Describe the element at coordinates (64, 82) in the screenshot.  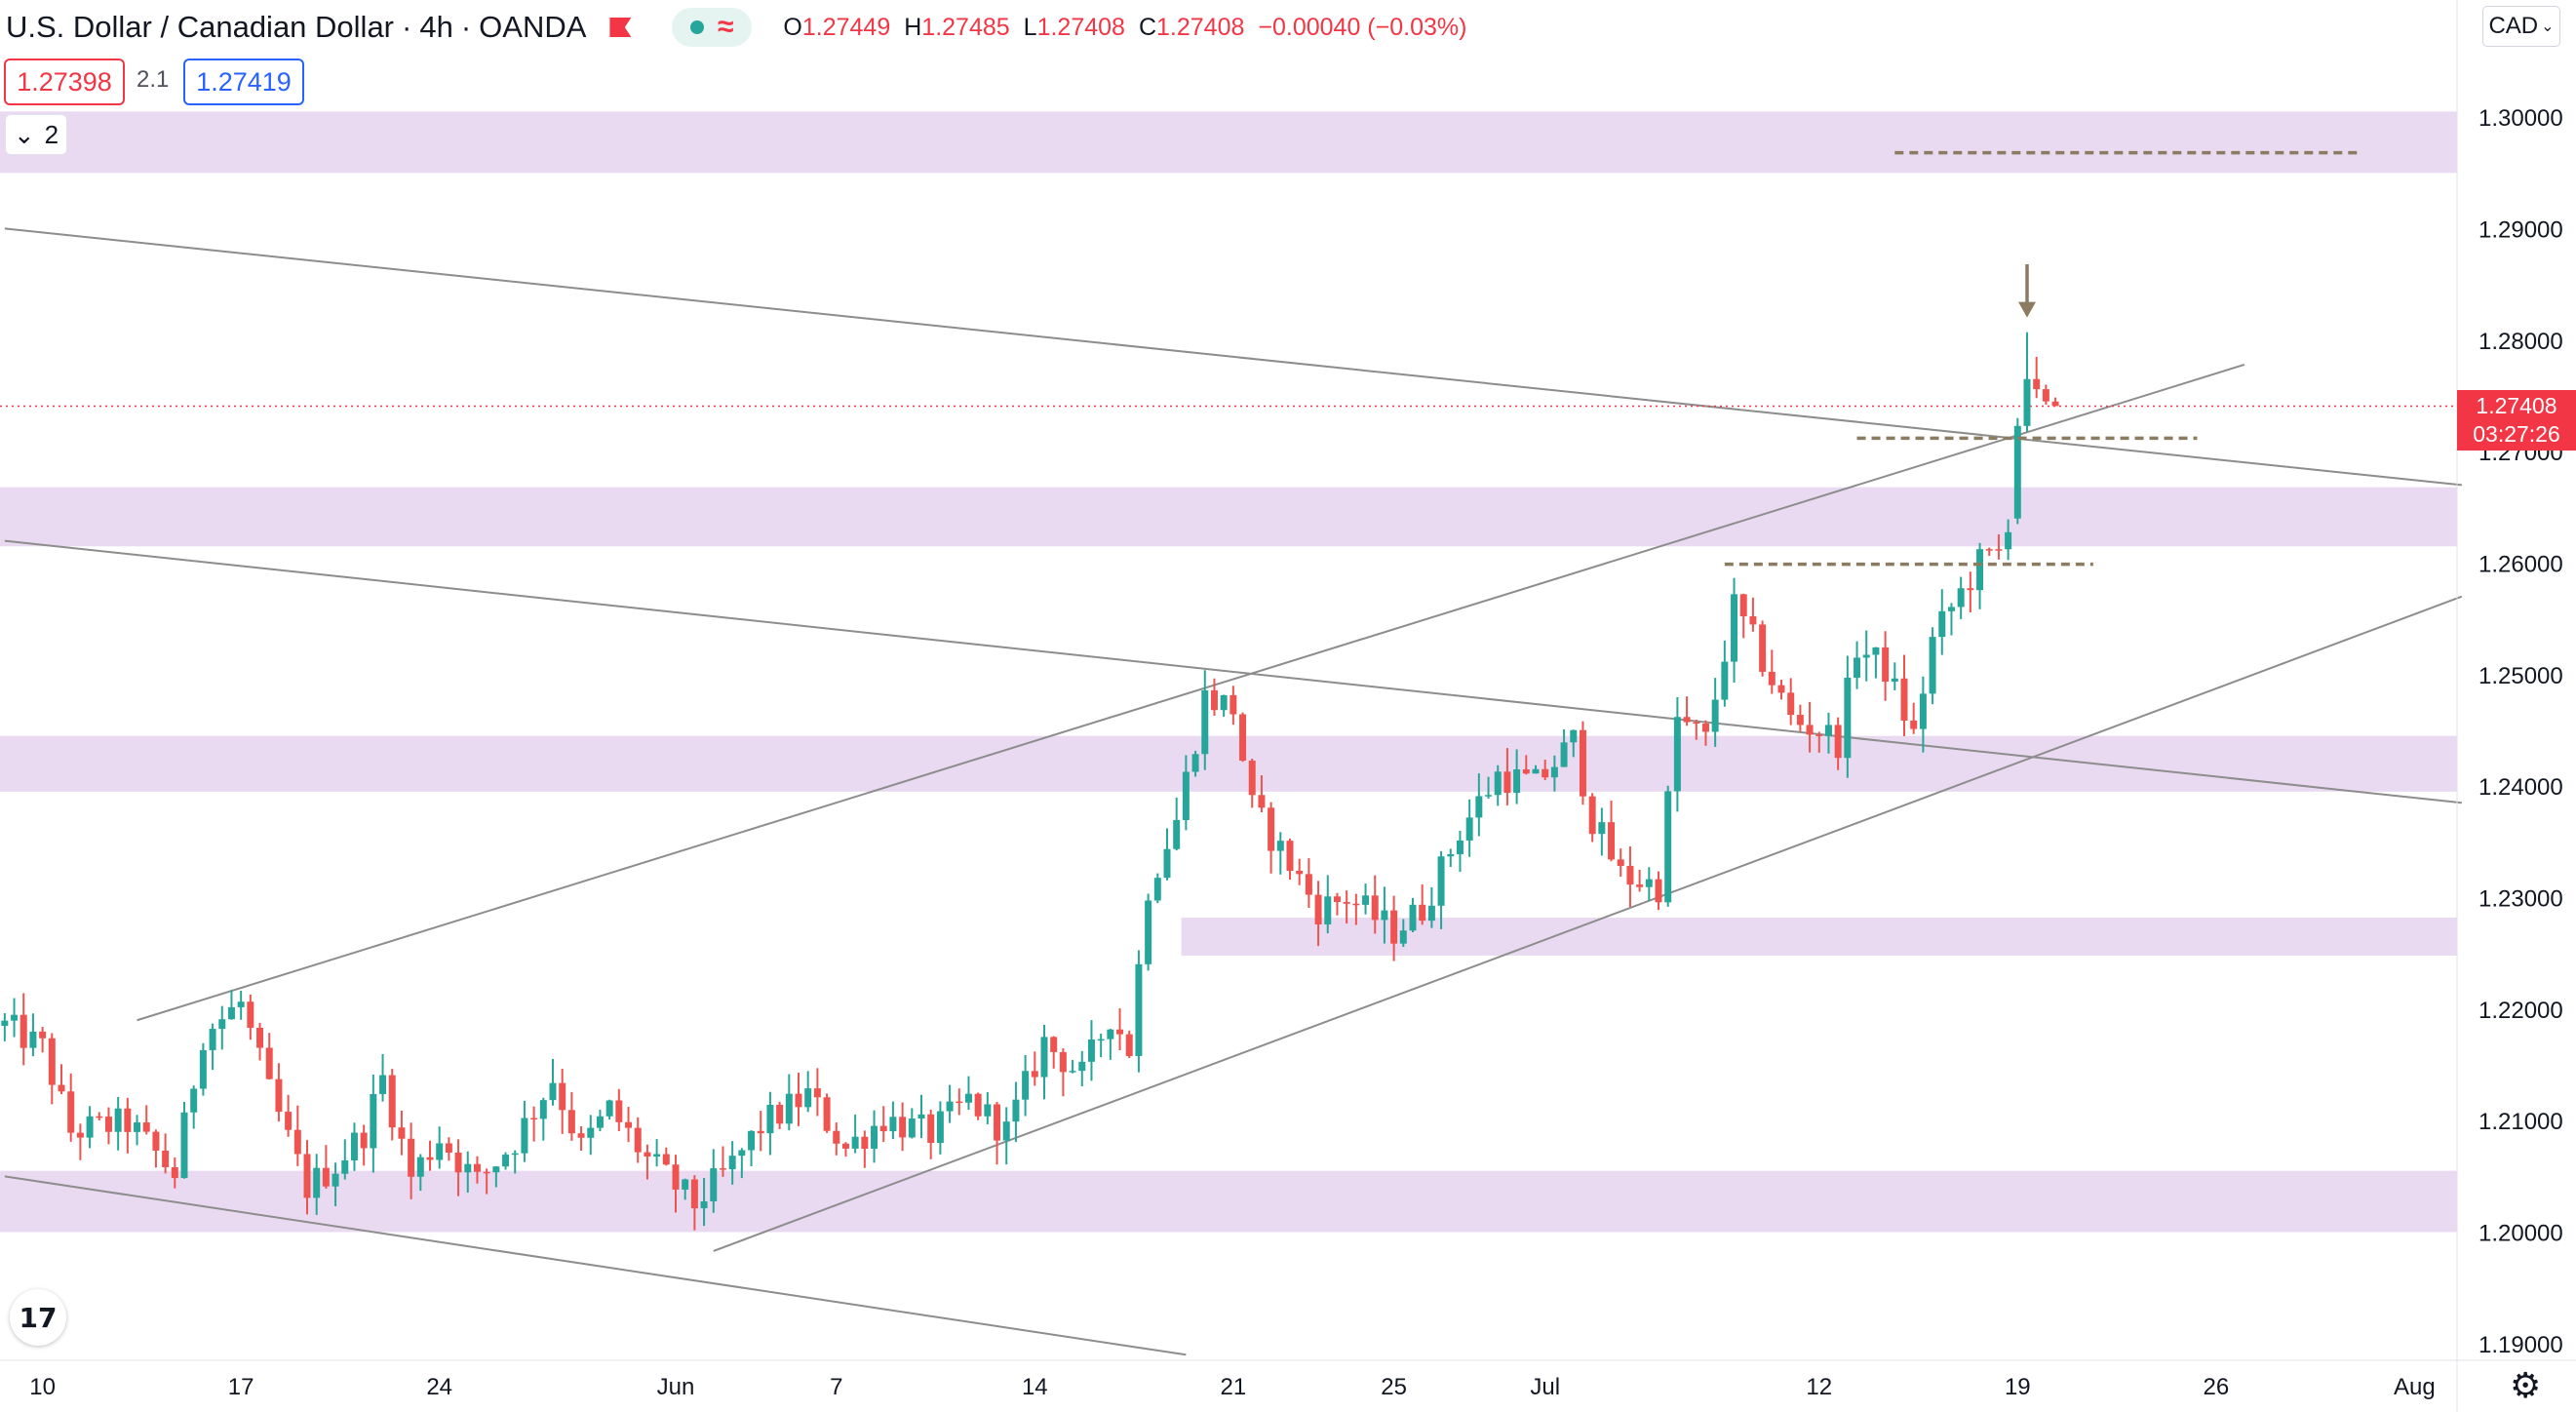
I see `sell-button: 1.27398` at that location.